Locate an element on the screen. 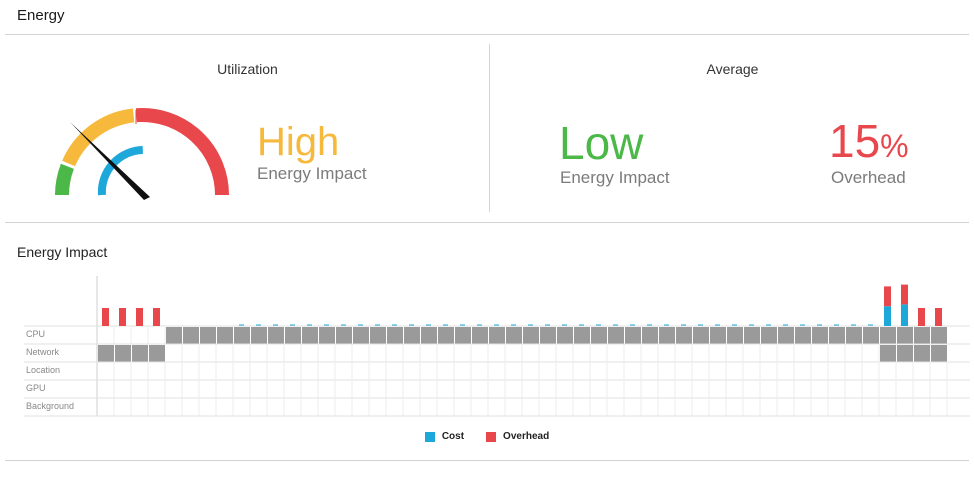 The image size is (974, 477). row-label-background: Background is located at coordinates (50, 406).